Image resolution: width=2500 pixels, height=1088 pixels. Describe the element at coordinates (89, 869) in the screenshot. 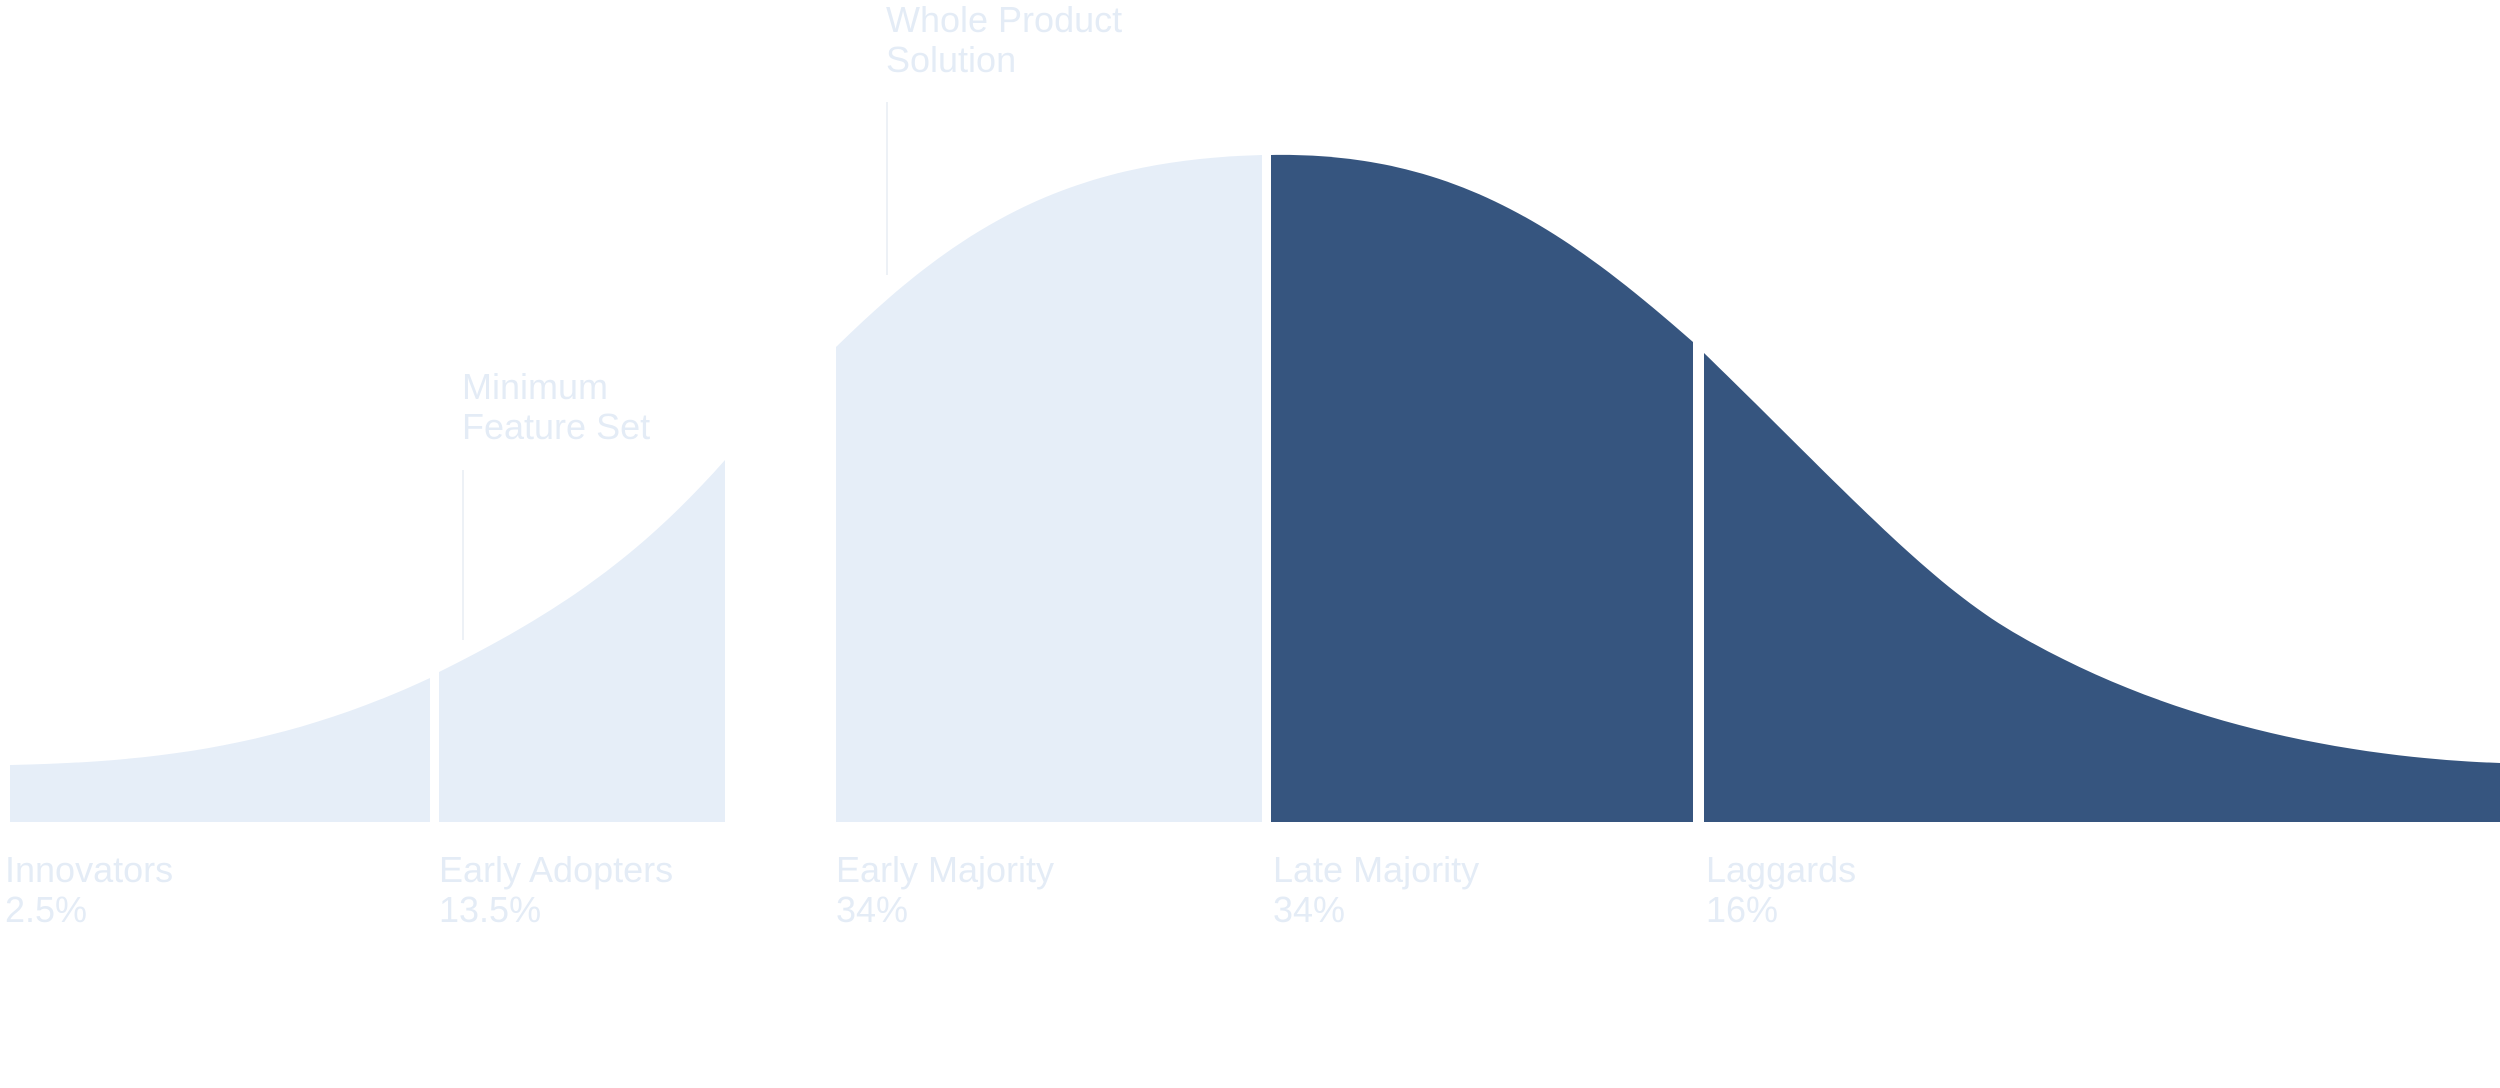

I see `segment-name: Innovators` at that location.